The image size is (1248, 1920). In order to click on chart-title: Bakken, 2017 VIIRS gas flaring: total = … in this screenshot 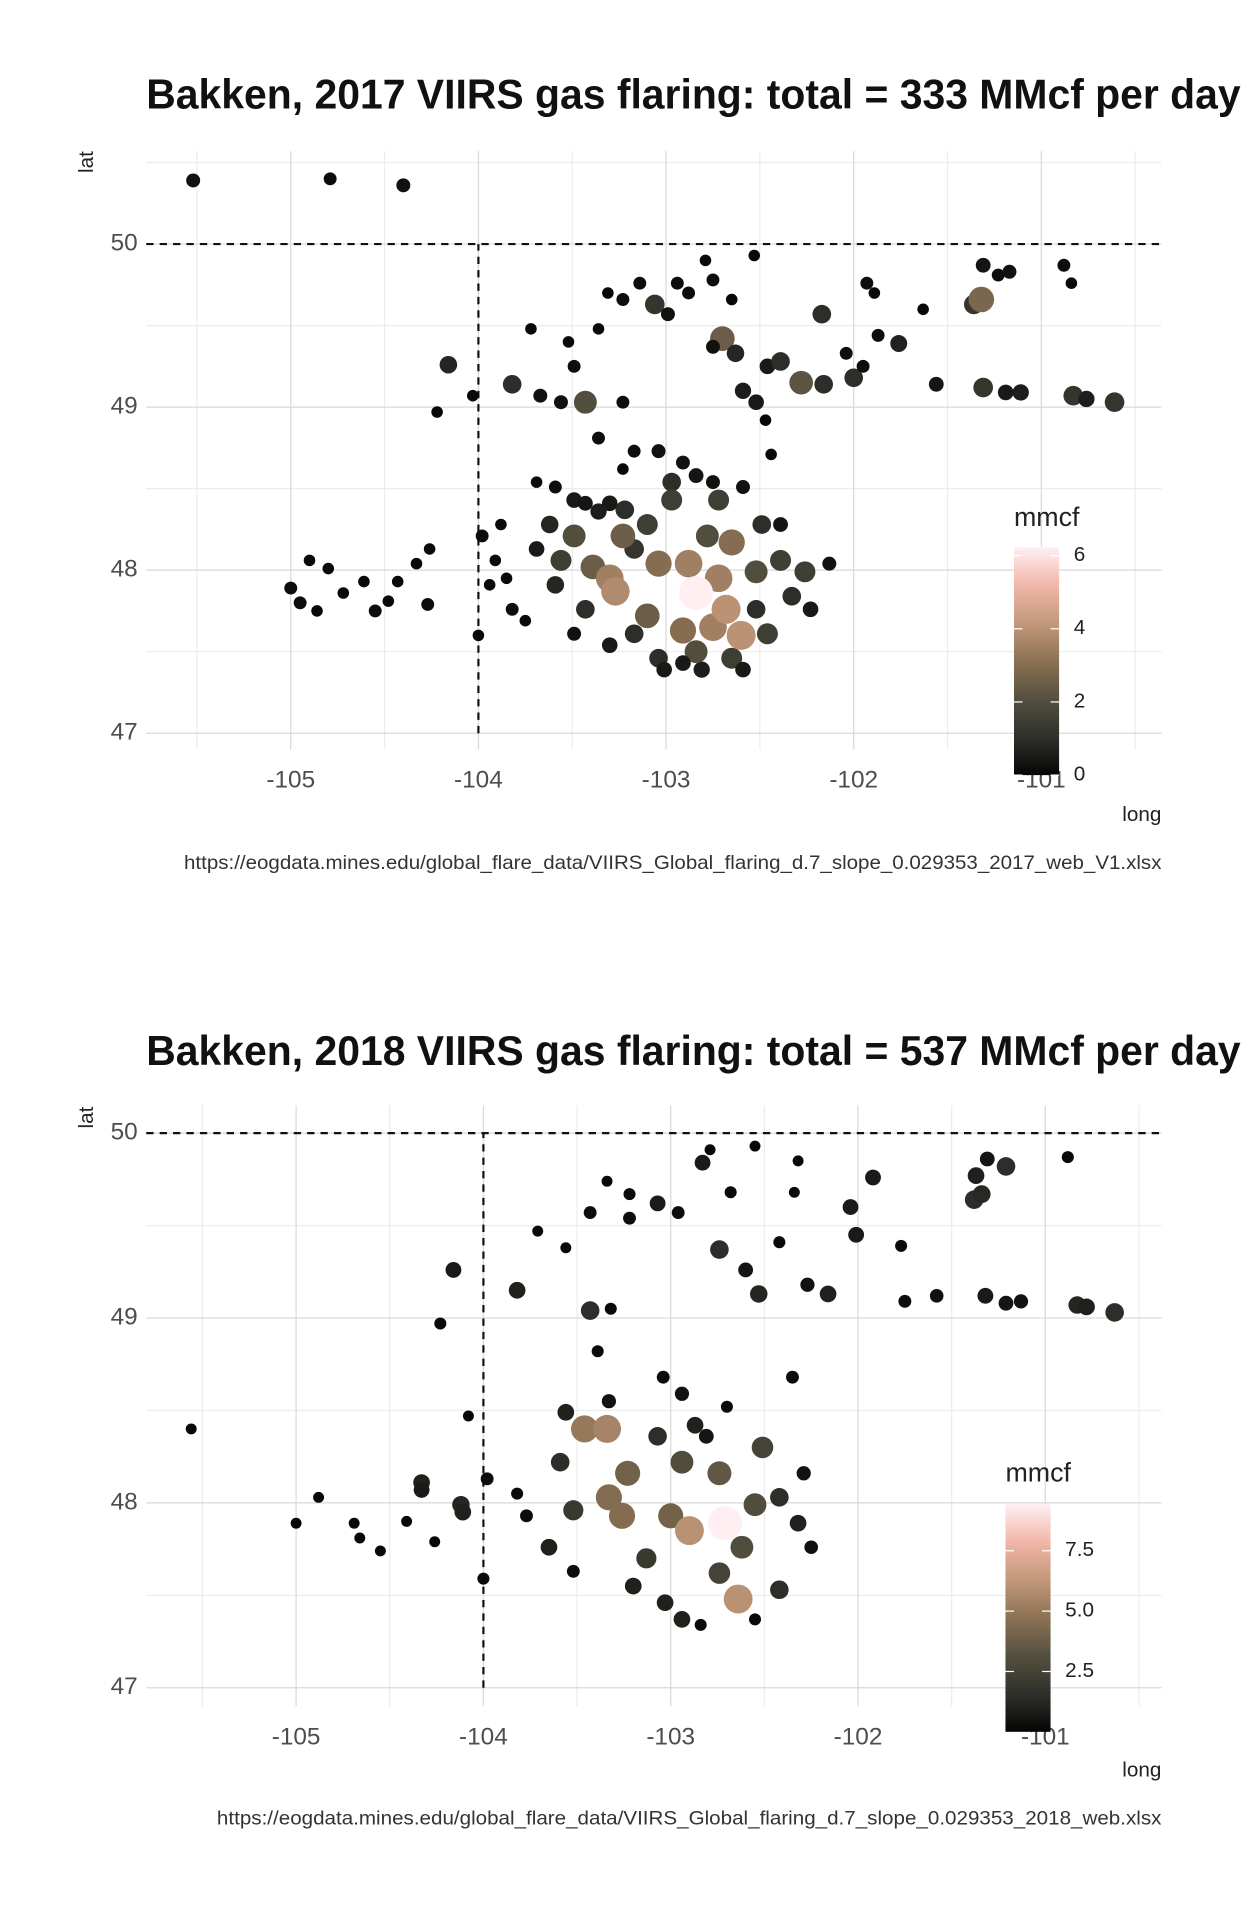, I will do `click(693, 93)`.